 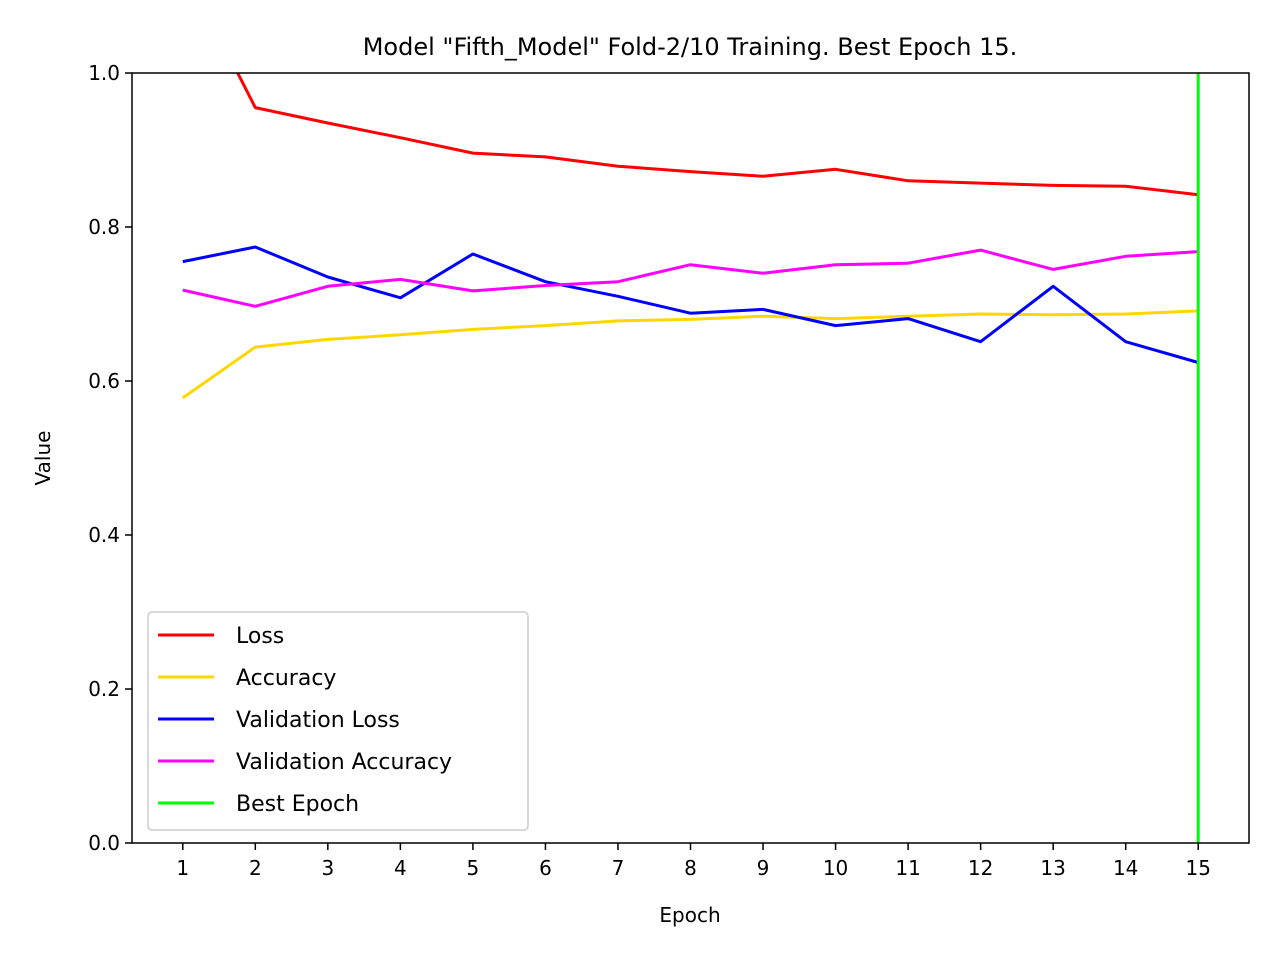 I want to click on x-tick-label: 10, so click(x=835, y=868).